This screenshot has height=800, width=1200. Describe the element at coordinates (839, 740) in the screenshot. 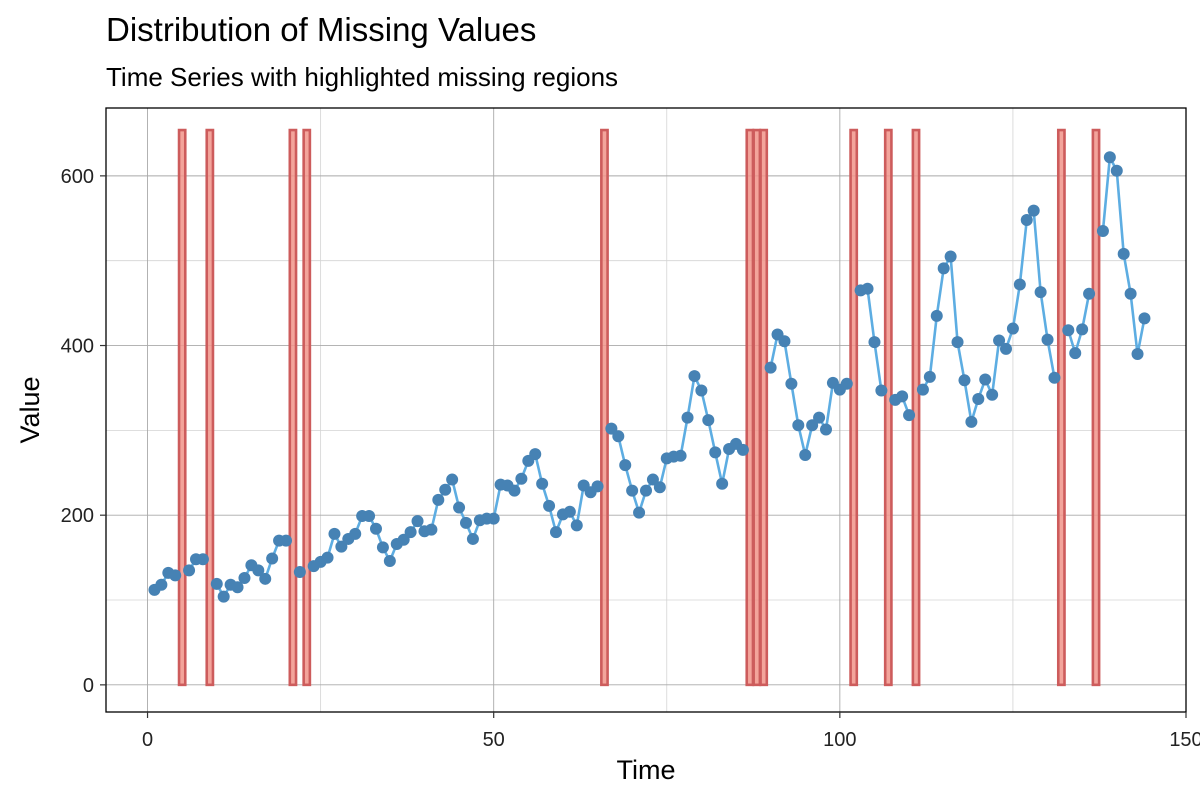

I see `x-tick-label: 100` at that location.